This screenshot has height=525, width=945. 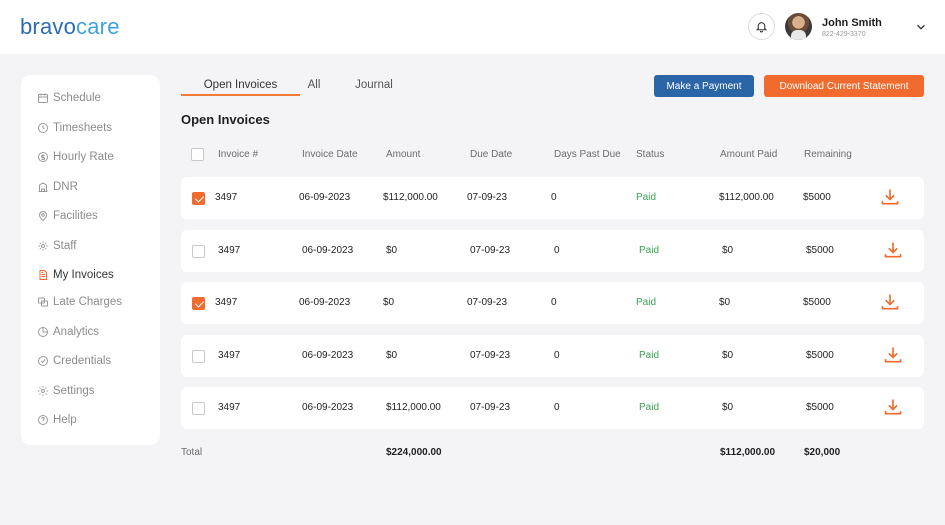 What do you see at coordinates (748, 452) in the screenshot?
I see `total-amount-paid: $112,000.00` at bounding box center [748, 452].